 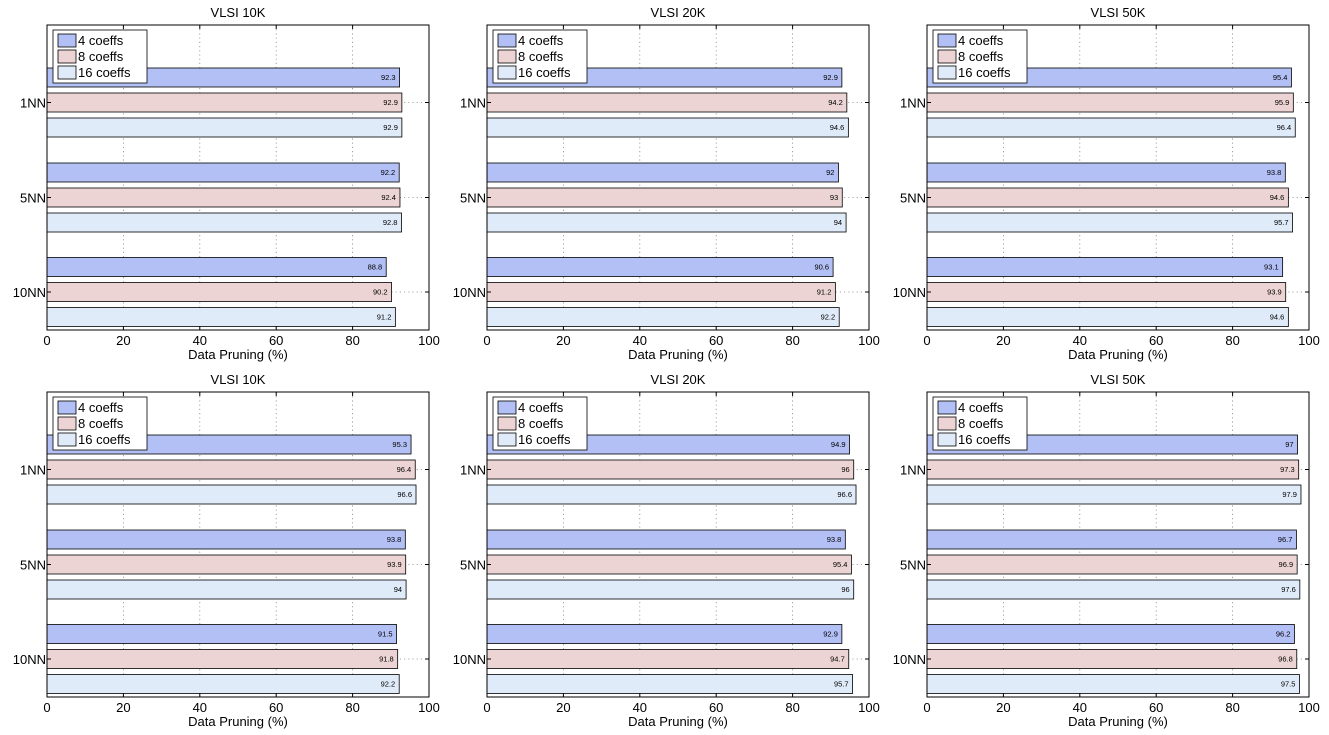 I want to click on data-label: 90.6, so click(x=821, y=267).